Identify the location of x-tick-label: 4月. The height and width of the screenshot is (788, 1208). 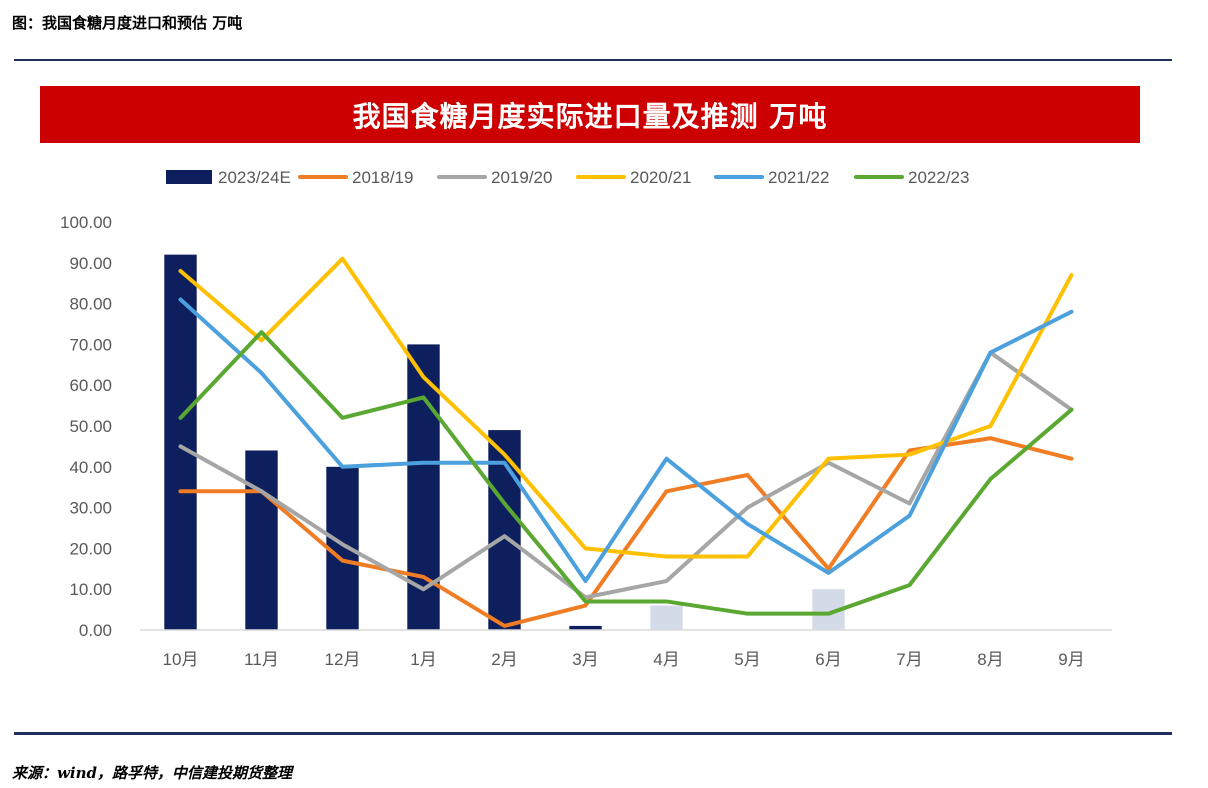
(666, 659).